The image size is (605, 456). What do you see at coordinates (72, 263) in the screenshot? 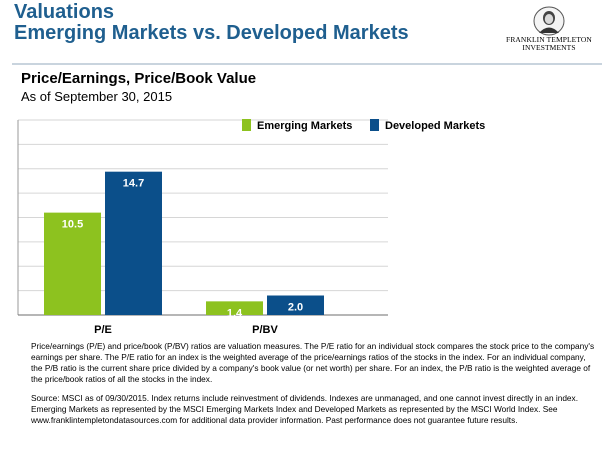
I see `bar-emerging-markets-pe` at bounding box center [72, 263].